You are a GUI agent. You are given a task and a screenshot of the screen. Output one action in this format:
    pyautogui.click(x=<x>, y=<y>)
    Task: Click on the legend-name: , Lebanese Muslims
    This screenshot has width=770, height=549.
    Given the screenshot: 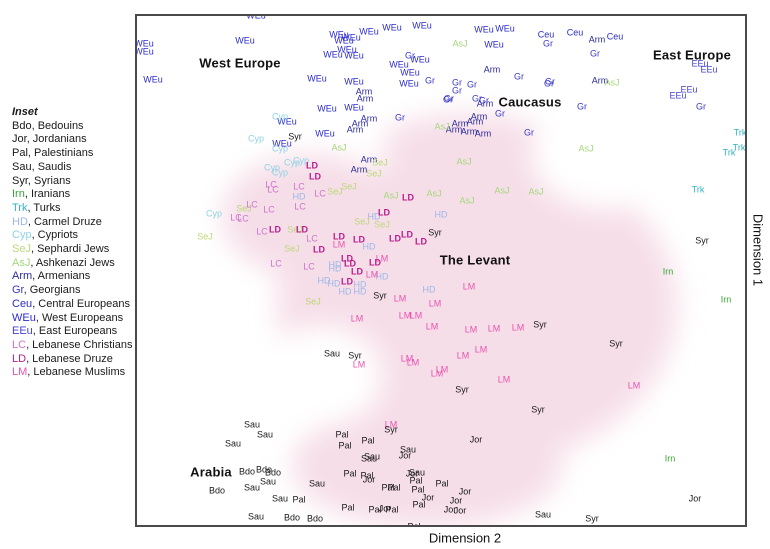 What is the action you would take?
    pyautogui.click(x=76, y=372)
    